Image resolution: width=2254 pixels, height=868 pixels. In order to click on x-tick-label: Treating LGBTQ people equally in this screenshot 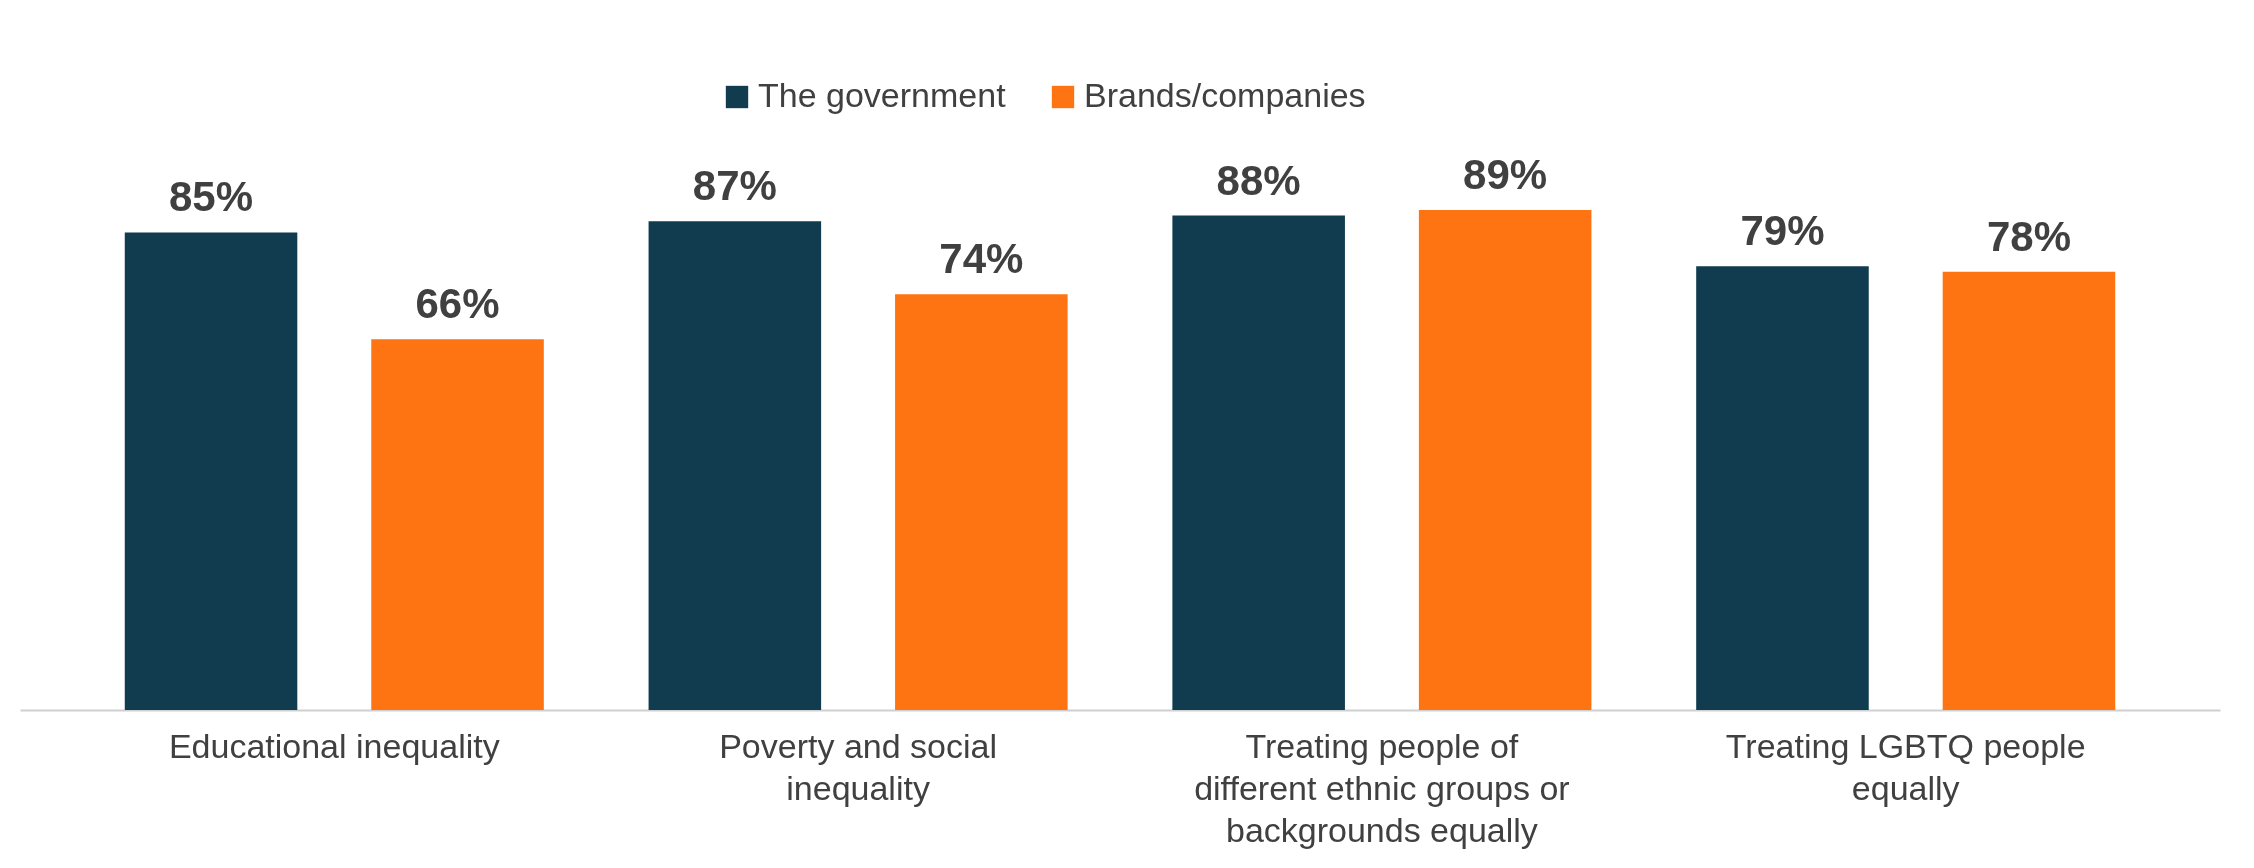, I will do `click(1905, 766)`.